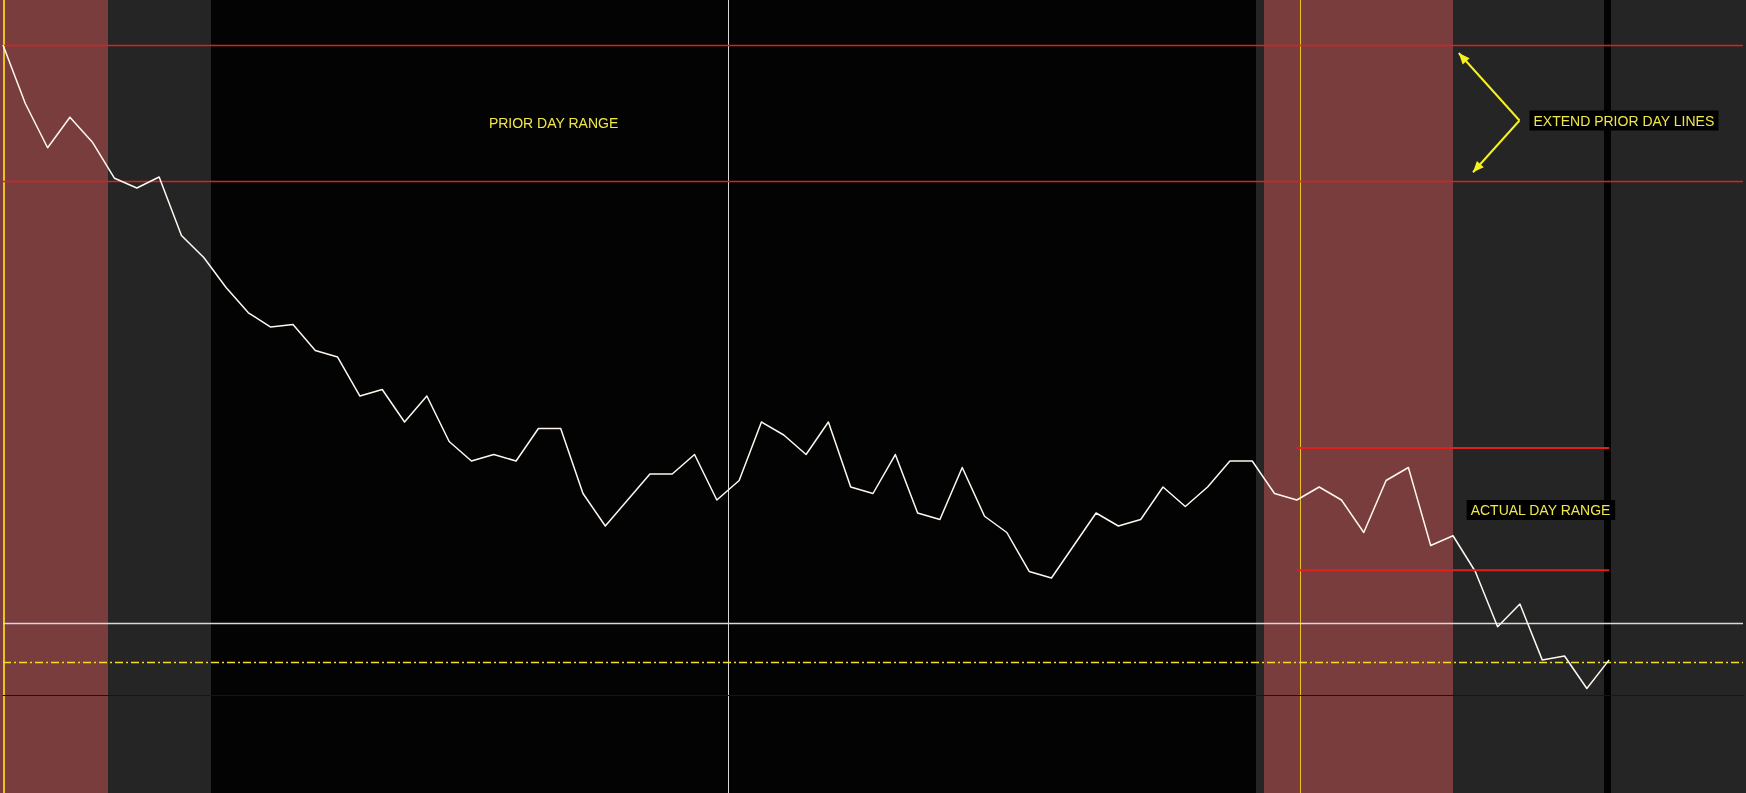  I want to click on annotation: EXTEND PRIOR DAY LINES, so click(1624, 120).